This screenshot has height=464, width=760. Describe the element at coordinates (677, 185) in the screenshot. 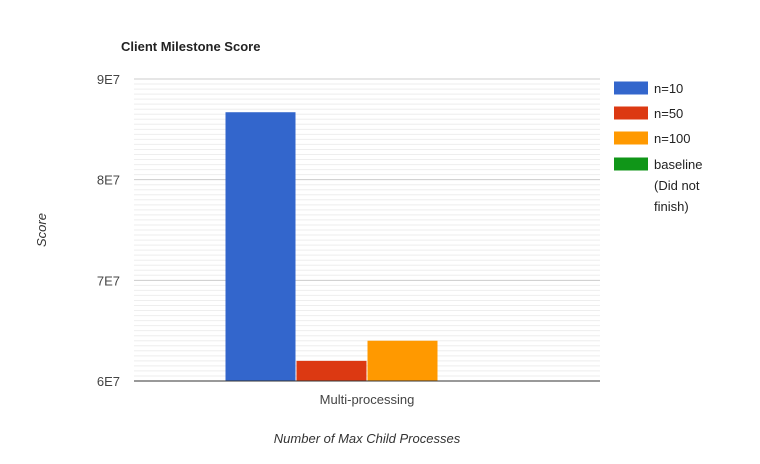

I see `legend-label: (Did not` at that location.